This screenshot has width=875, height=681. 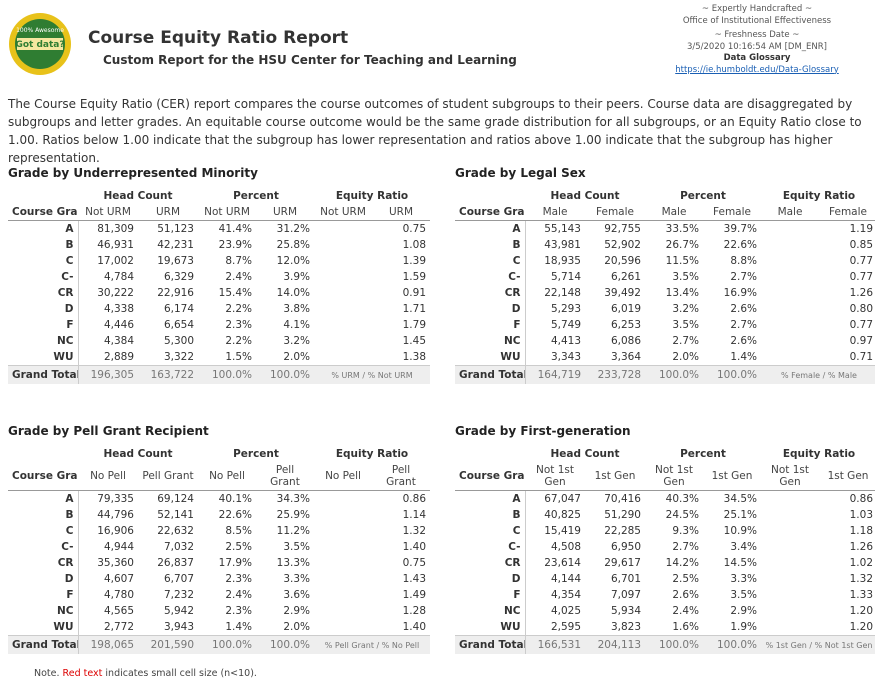 I want to click on cell: 6,707, so click(x=178, y=579).